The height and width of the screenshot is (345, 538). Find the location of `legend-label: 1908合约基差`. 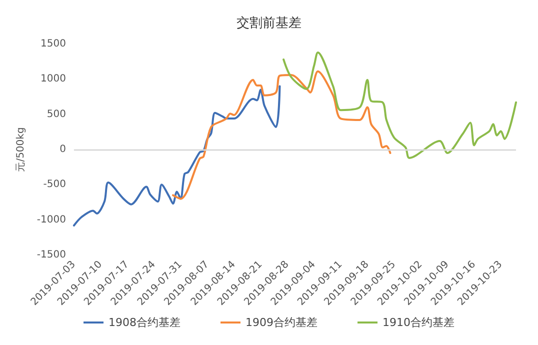

legend-label: 1908合约基差 is located at coordinates (144, 322).